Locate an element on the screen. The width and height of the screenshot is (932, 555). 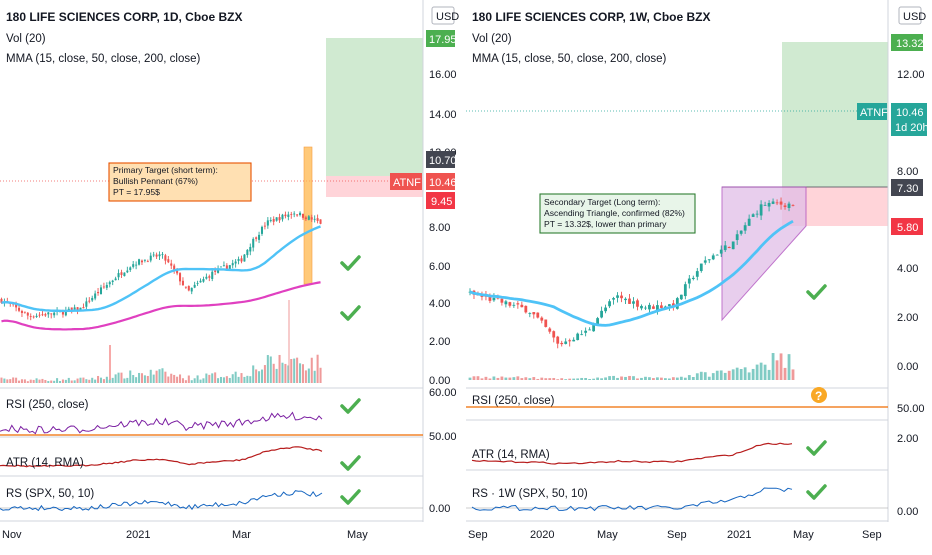
left-last-price-text: 10.46 is located at coordinates (443, 183).